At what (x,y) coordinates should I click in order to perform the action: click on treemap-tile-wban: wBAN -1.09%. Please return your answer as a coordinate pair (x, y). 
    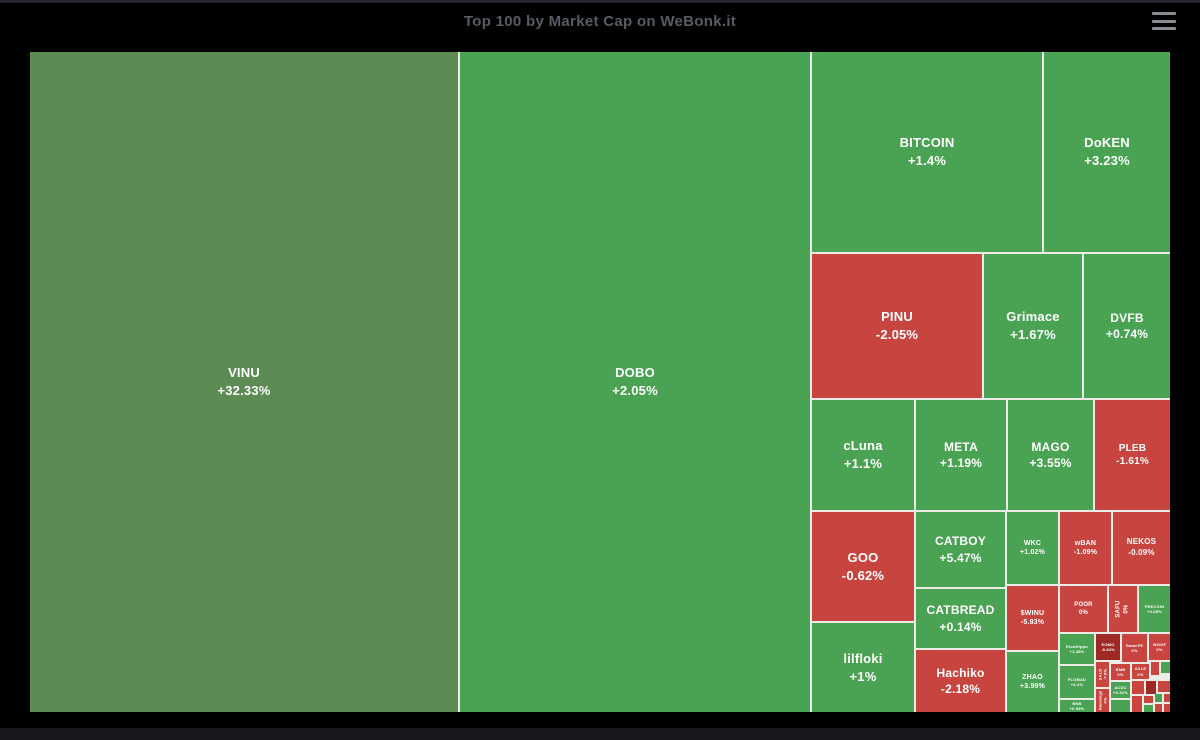
    Looking at the image, I should click on (1085, 548).